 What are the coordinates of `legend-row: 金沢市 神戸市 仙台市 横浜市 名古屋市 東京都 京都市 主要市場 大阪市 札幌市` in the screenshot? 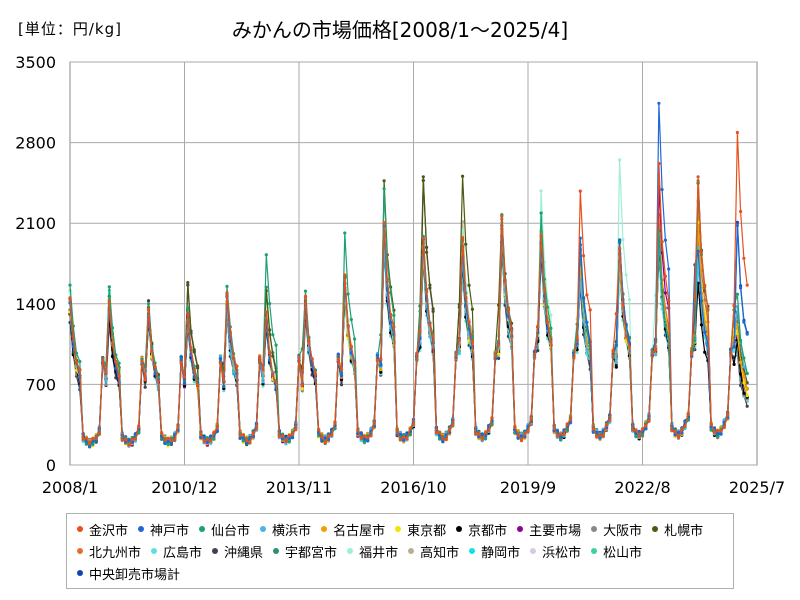 It's located at (400, 529).